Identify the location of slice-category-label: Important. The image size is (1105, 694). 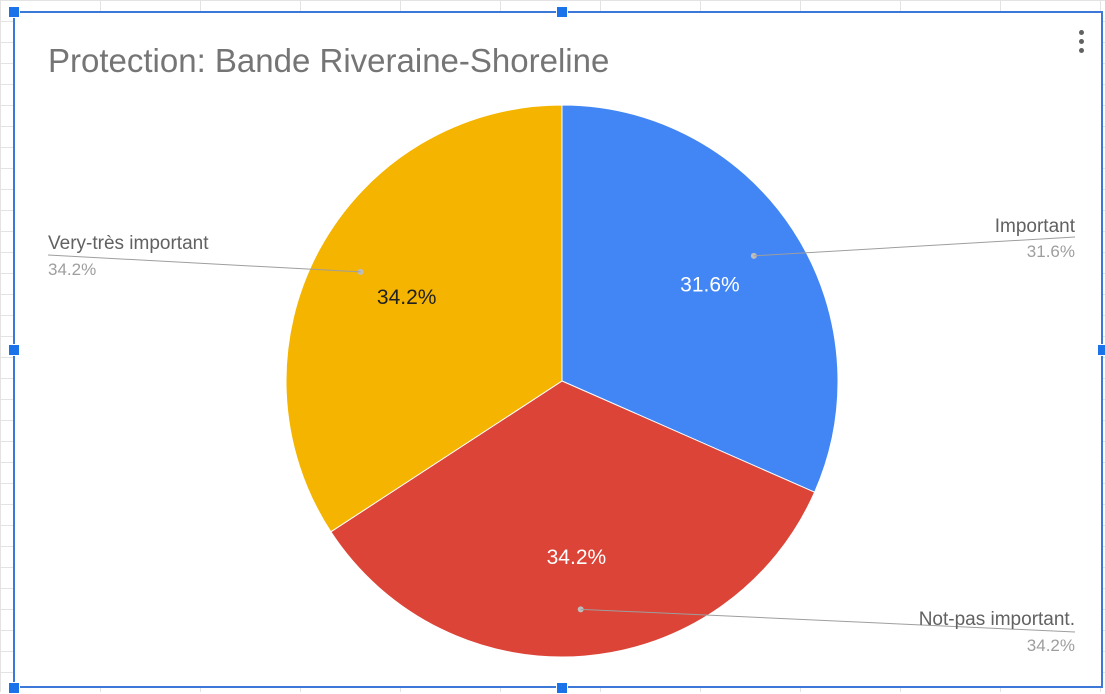
(1035, 226).